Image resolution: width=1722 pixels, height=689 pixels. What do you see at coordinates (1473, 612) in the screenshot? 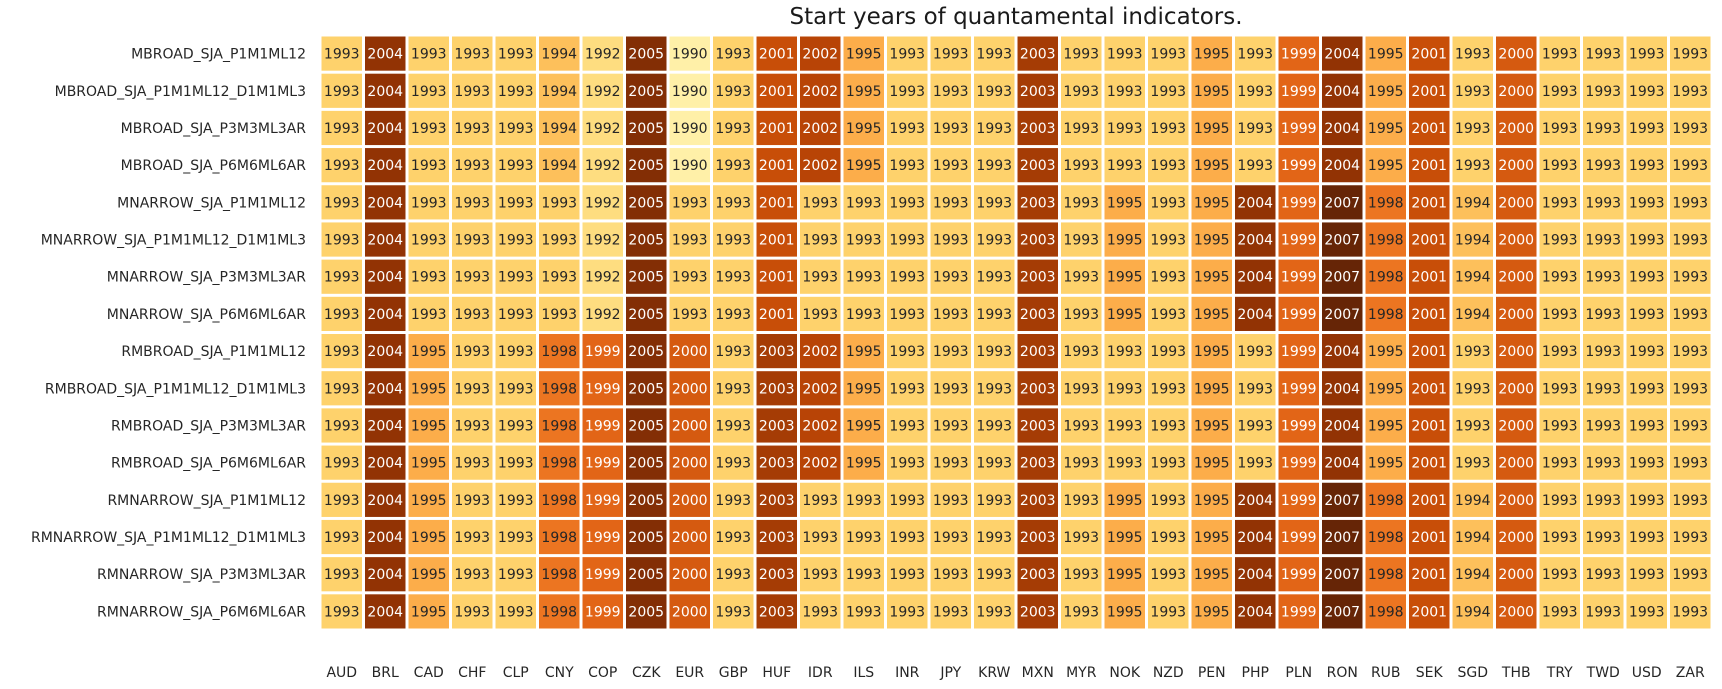
I see `cell-value-label: 1994` at bounding box center [1473, 612].